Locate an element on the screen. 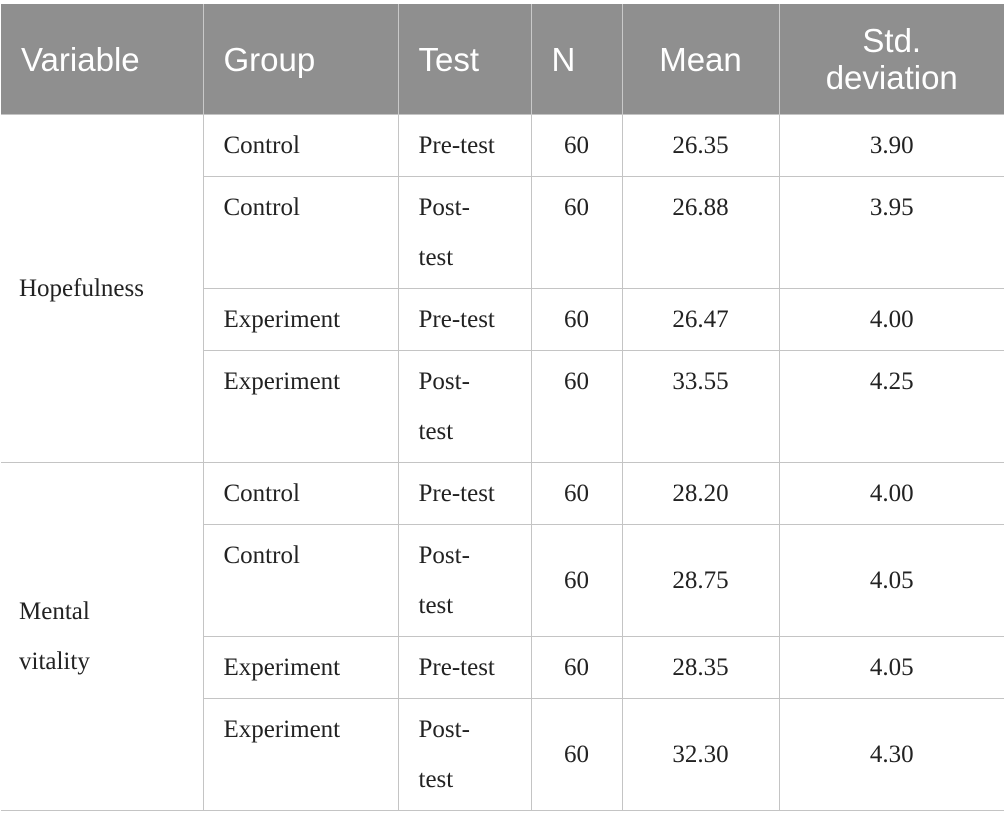 Image resolution: width=1005 pixels, height=824 pixels. header-std-line2: deviation is located at coordinates (891, 77).